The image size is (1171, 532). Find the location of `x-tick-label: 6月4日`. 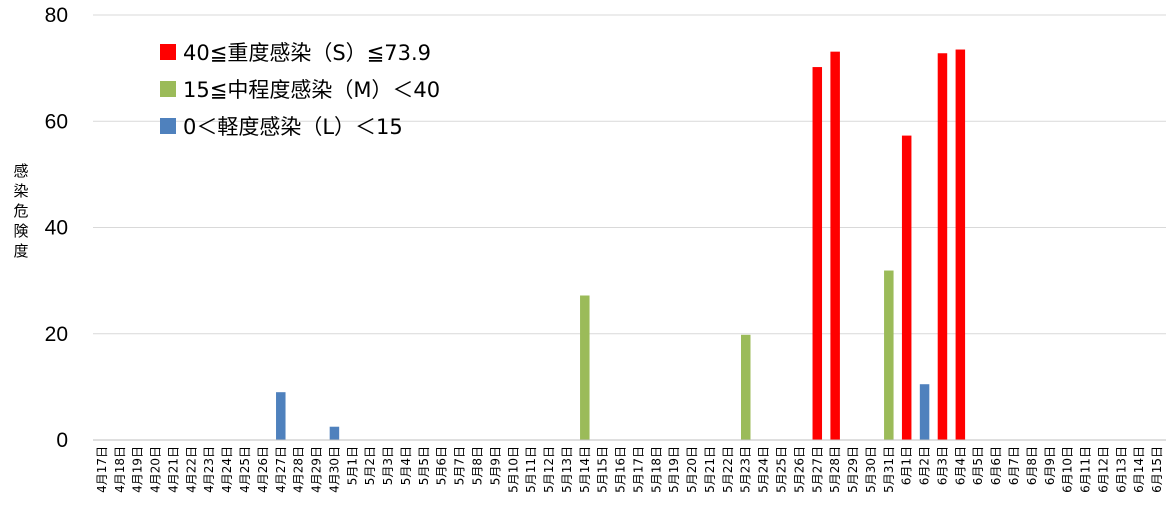

x-tick-label: 6月4日 is located at coordinates (960, 465).